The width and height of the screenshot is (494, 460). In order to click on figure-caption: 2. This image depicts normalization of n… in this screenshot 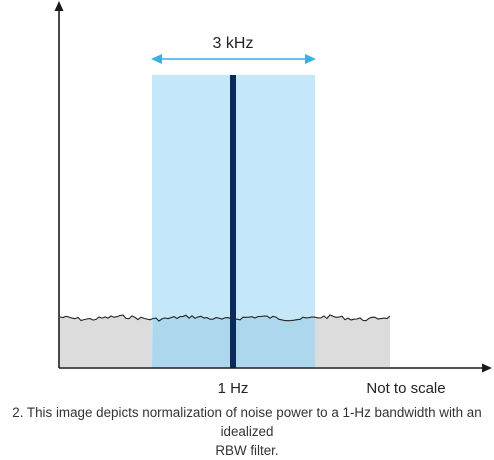, I will do `click(247, 431)`.